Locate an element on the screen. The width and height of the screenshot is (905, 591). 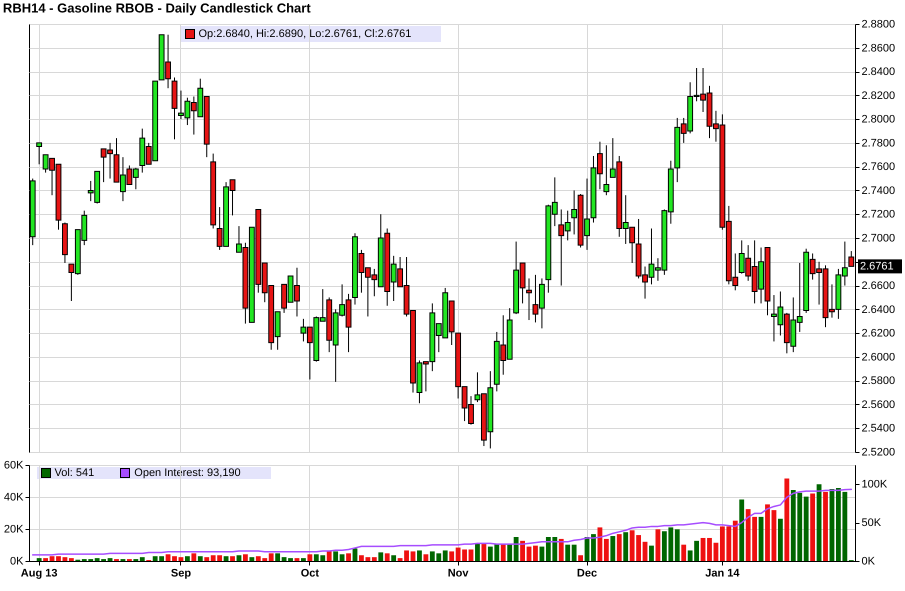
y-tick-label: 2.7000 is located at coordinates (879, 238).